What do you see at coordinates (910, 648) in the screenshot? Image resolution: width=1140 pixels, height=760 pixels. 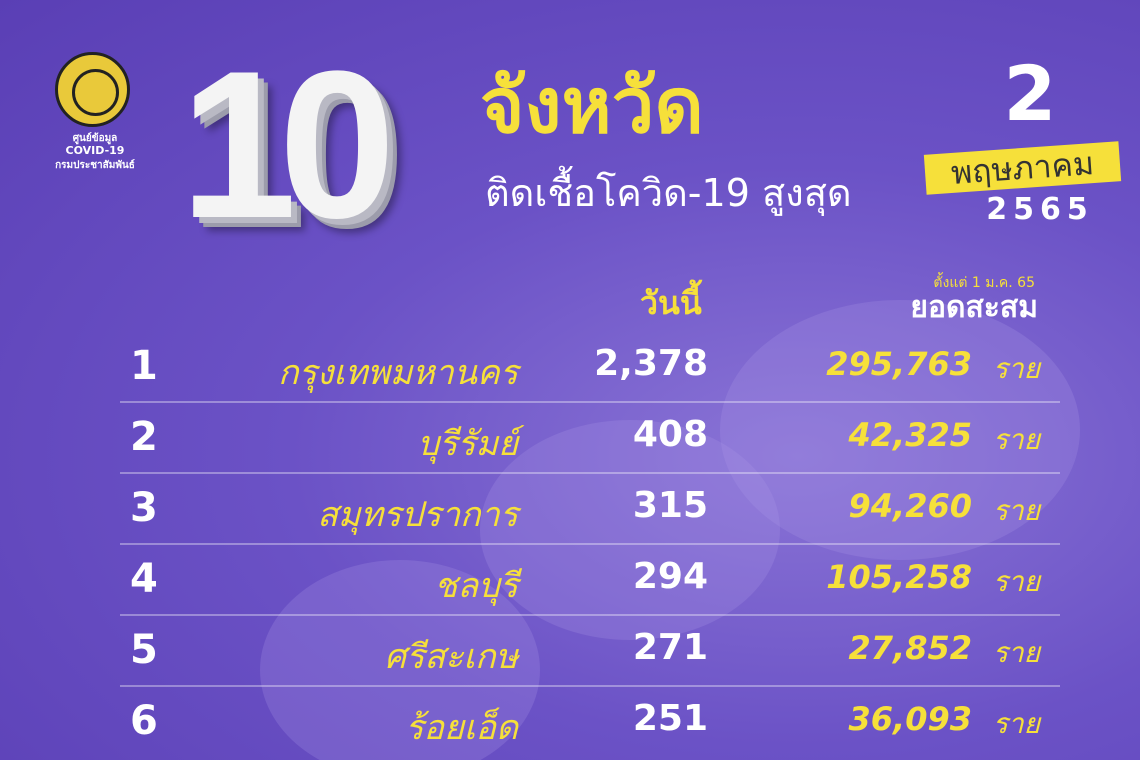 I see `total-cases: 27,852` at bounding box center [910, 648].